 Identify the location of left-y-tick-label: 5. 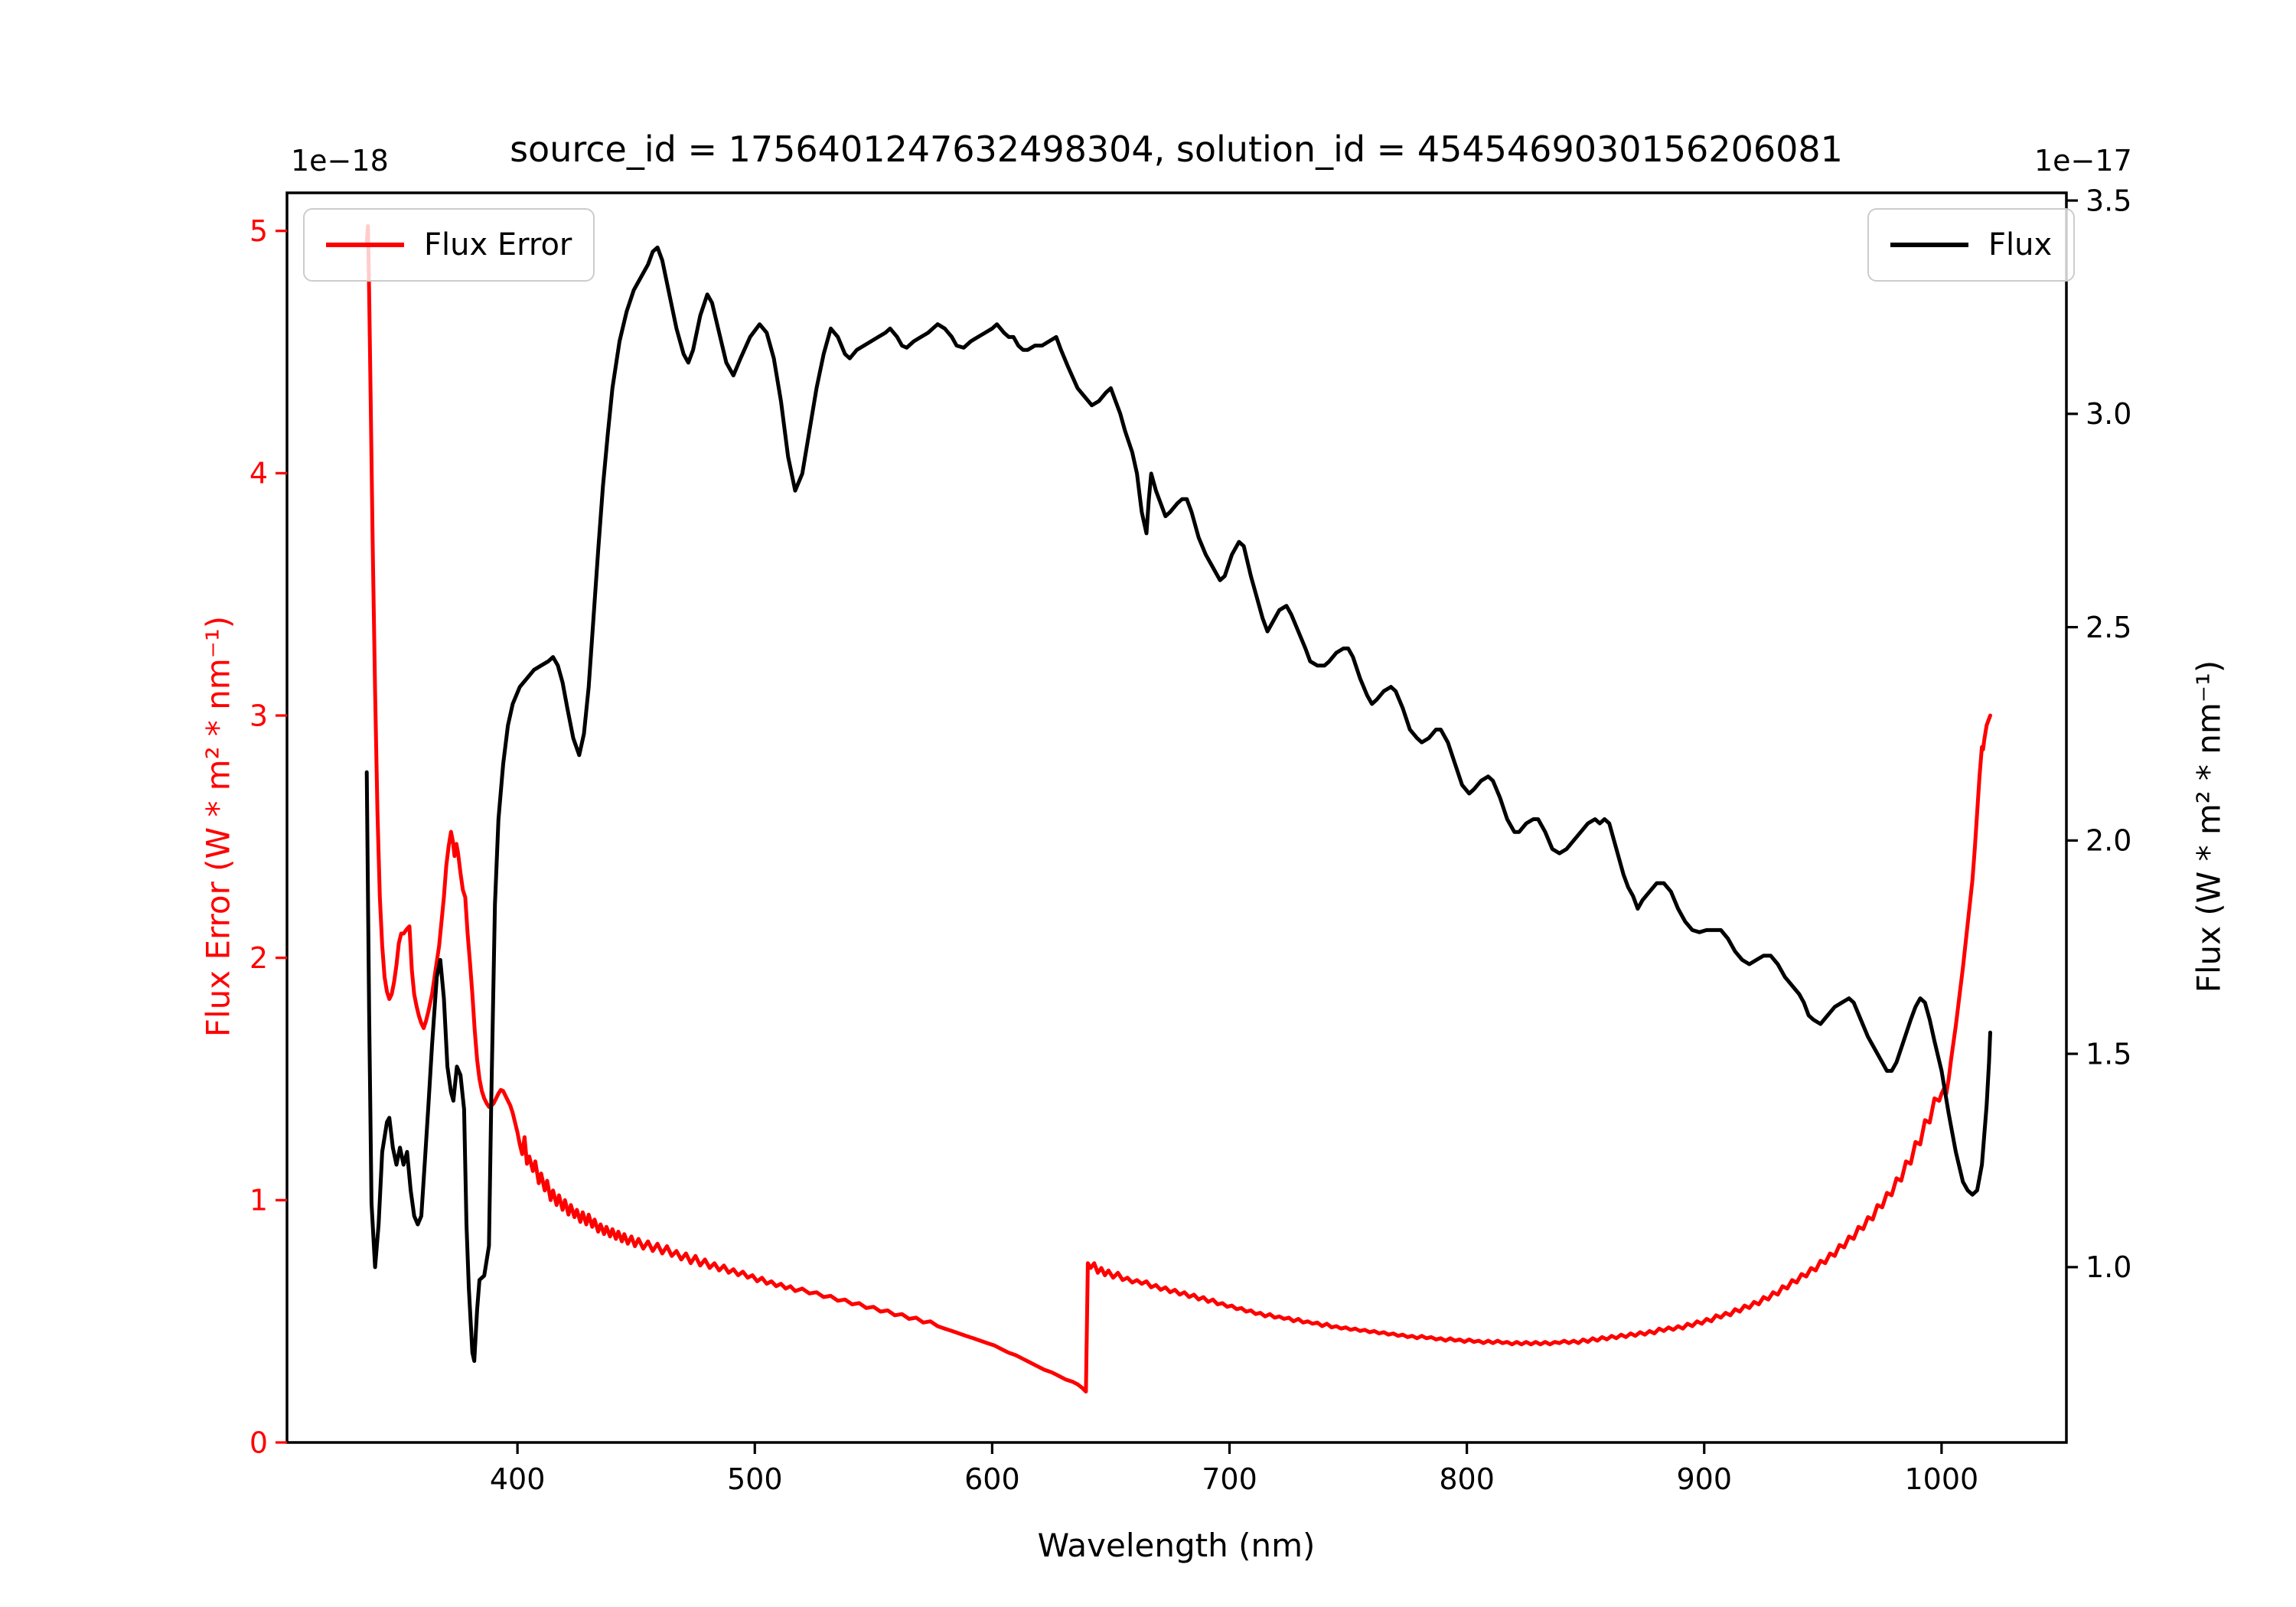
(258, 231).